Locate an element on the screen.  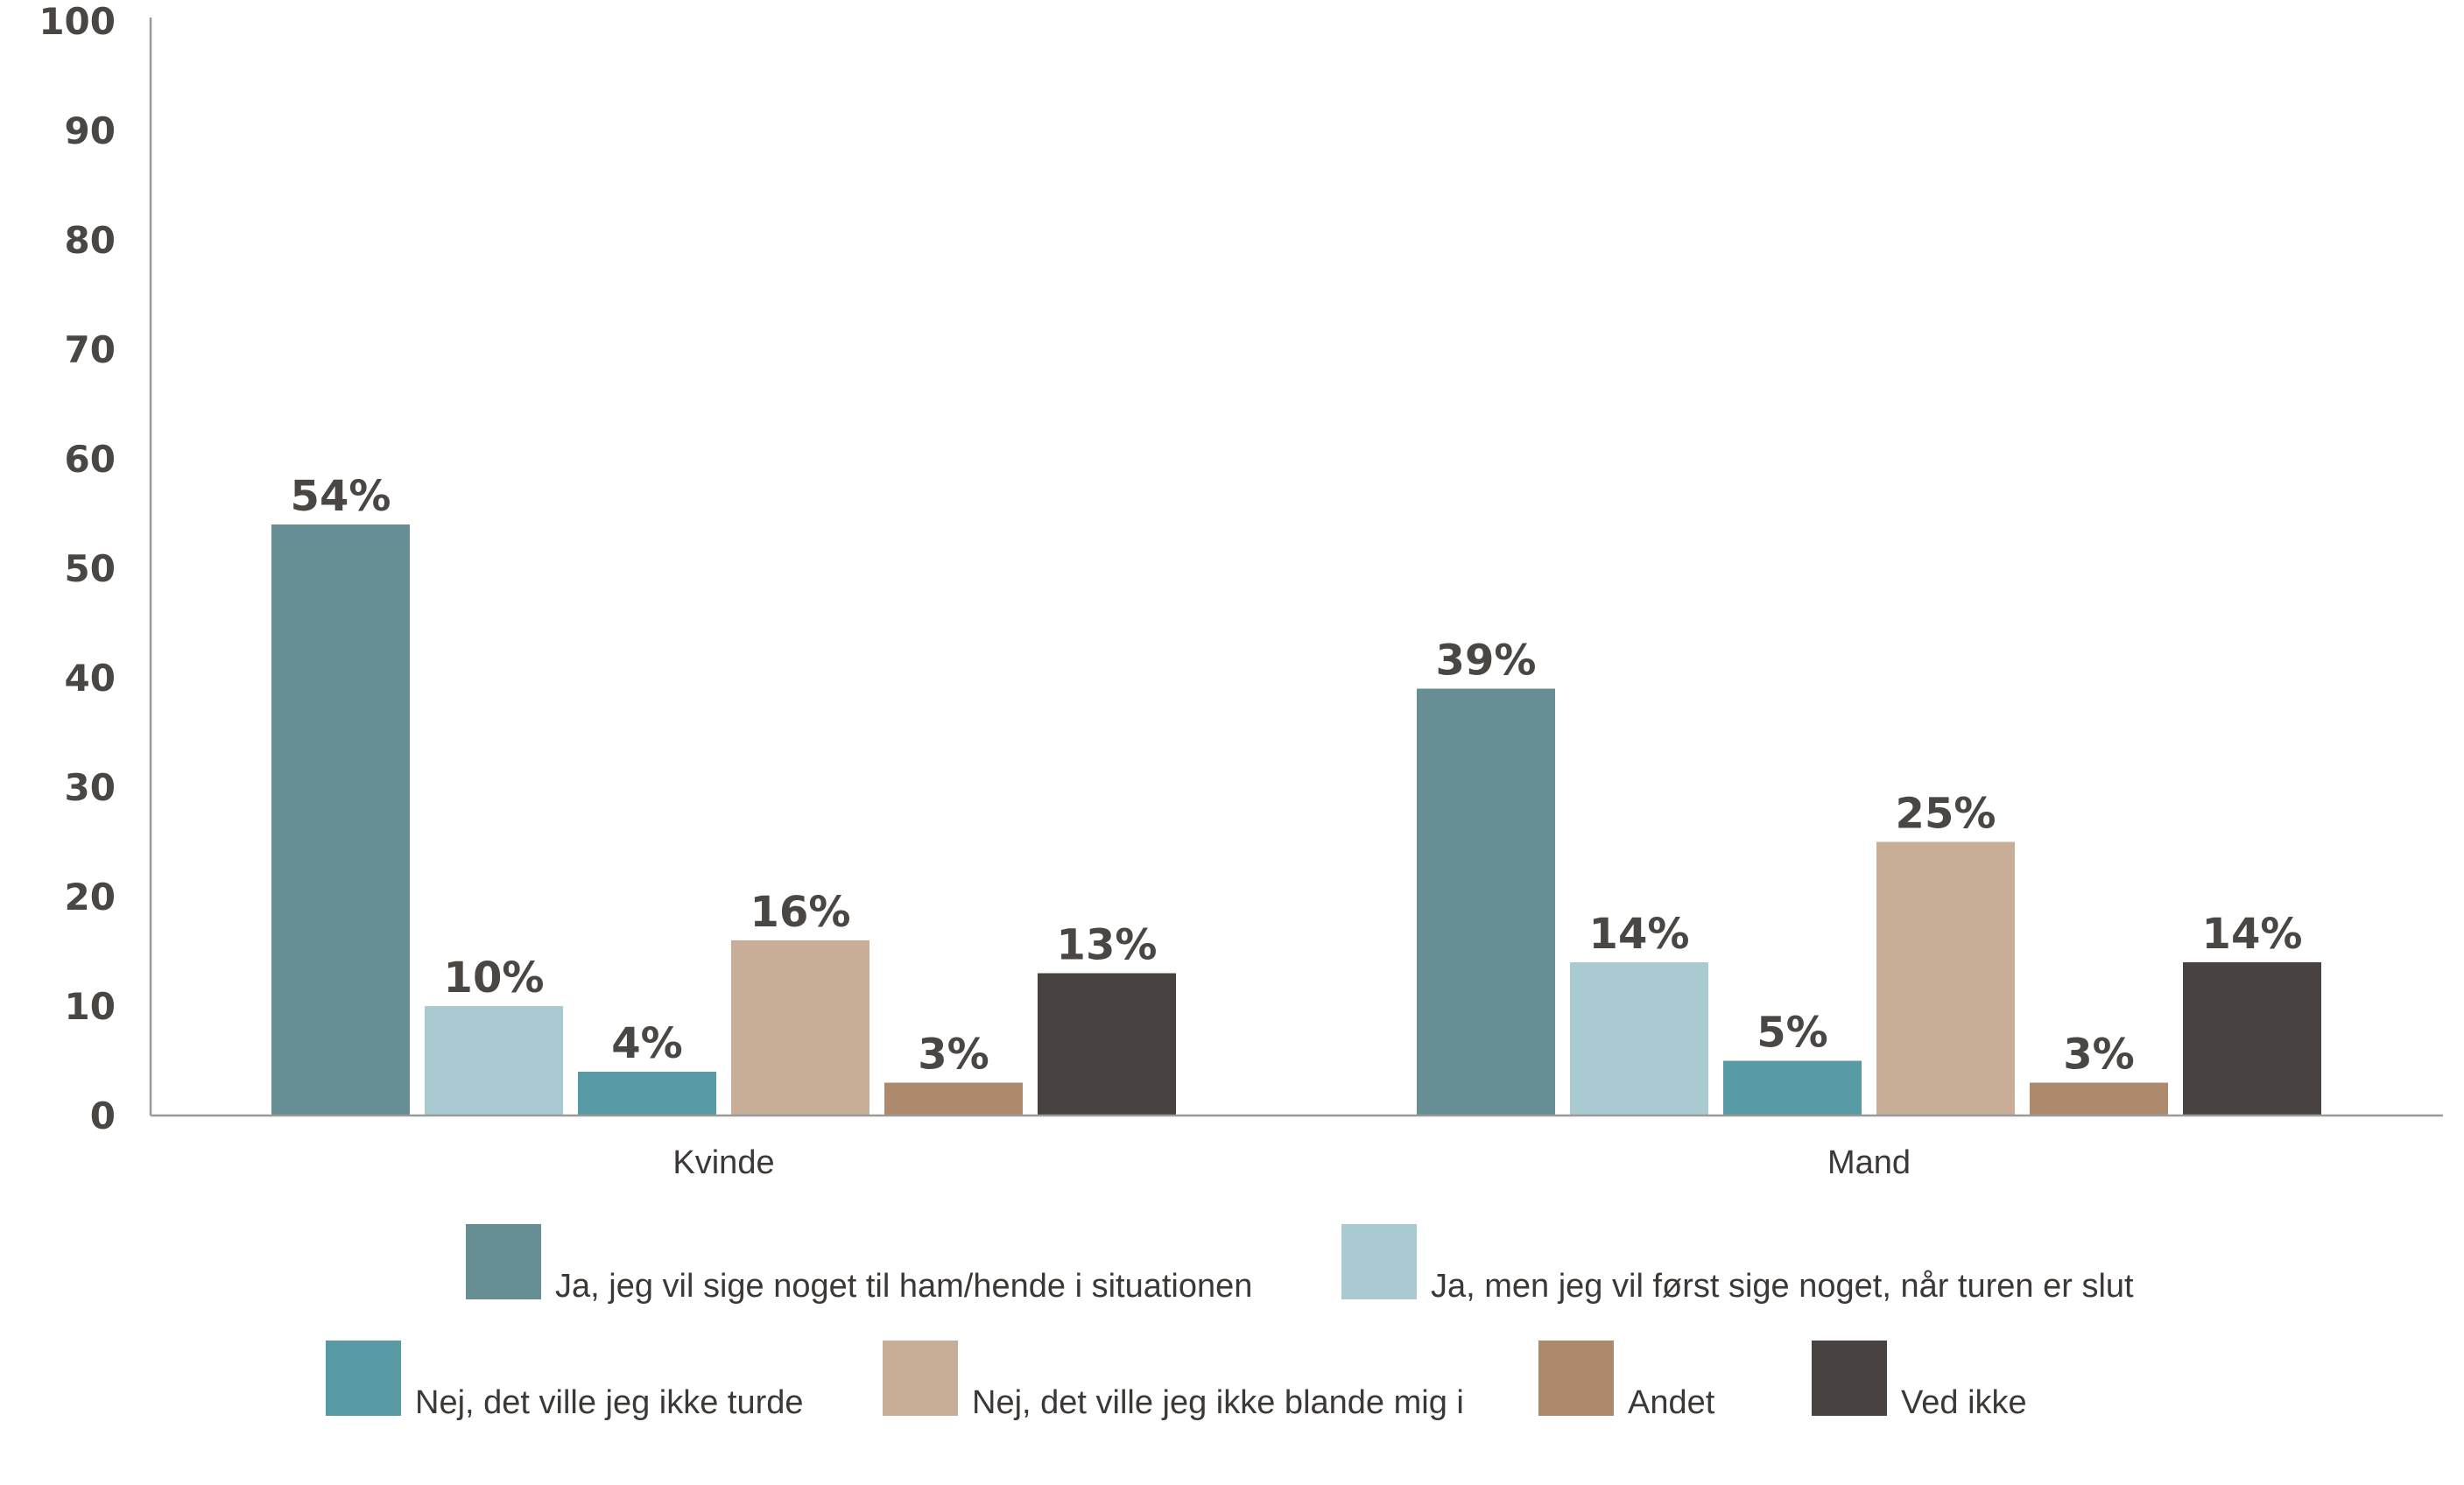
legend-label: Nej, det ville jeg ikke blande mig i is located at coordinates (1218, 1402).